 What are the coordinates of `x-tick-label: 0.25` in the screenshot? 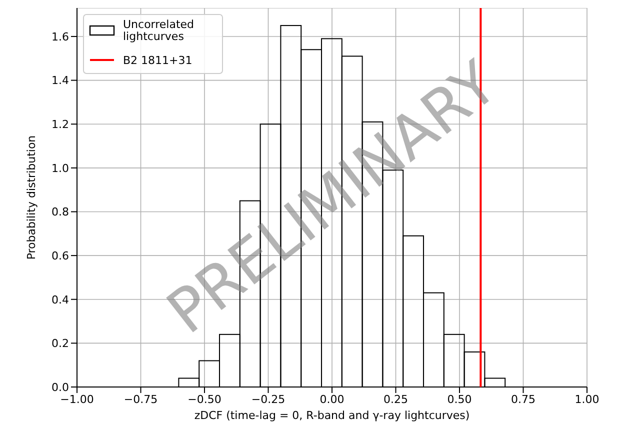 It's located at (396, 399).